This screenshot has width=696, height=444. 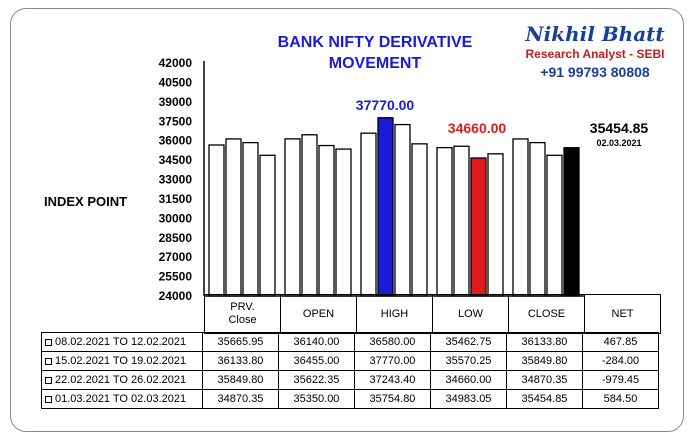 What do you see at coordinates (176, 180) in the screenshot?
I see `y-tick-label: 33000` at bounding box center [176, 180].